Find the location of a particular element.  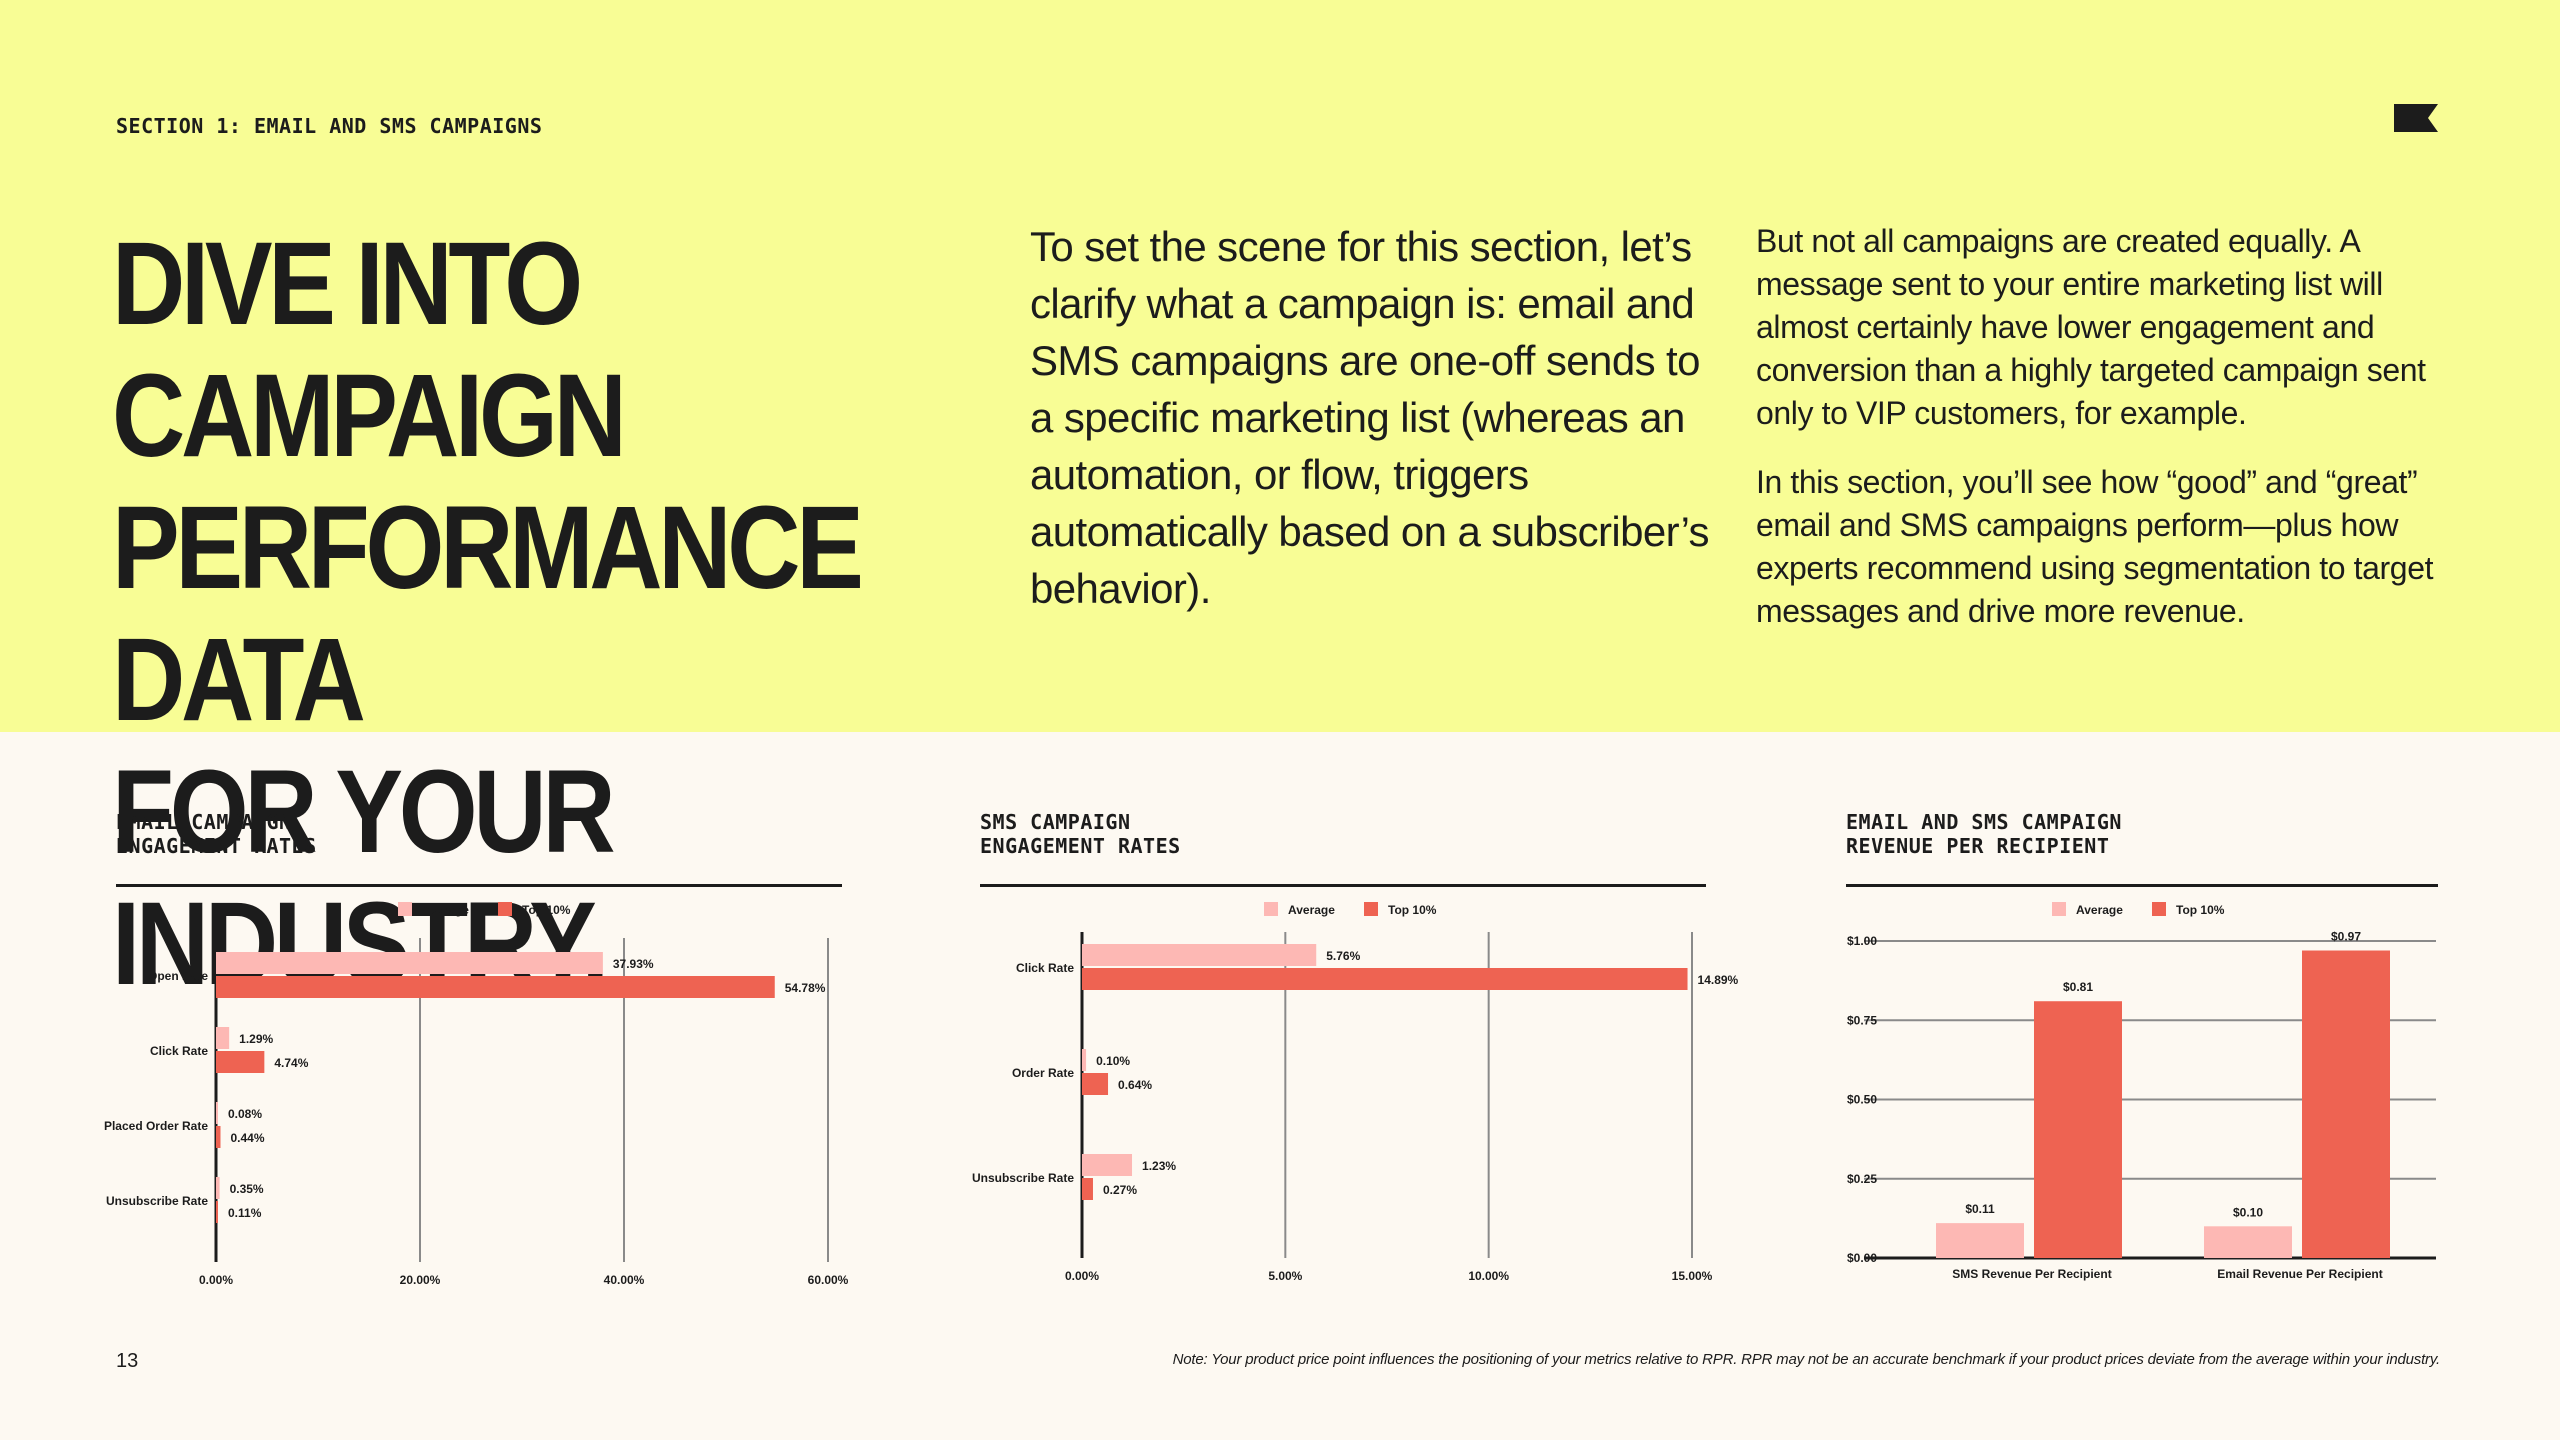

headline-line-1: DIVE INTO CAMPAIGN is located at coordinates (369, 350).